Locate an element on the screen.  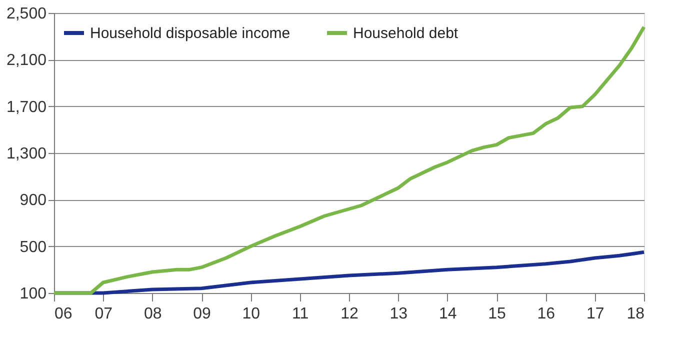
x-tick-label: 14 is located at coordinates (447, 314).